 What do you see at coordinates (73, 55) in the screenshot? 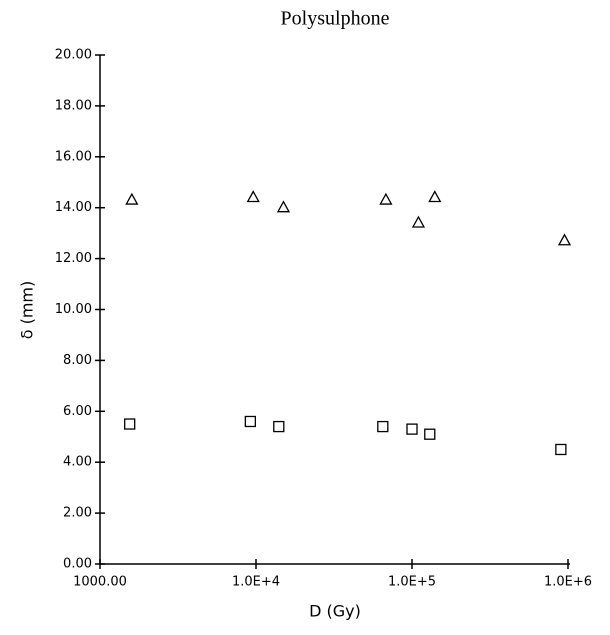
I see `y-tick-label: 20.00` at bounding box center [73, 55].